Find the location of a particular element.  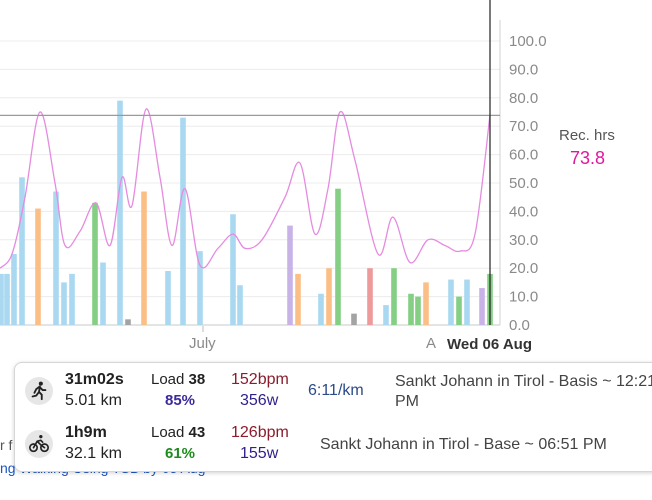

activity-load-percent: 61% is located at coordinates (180, 453).